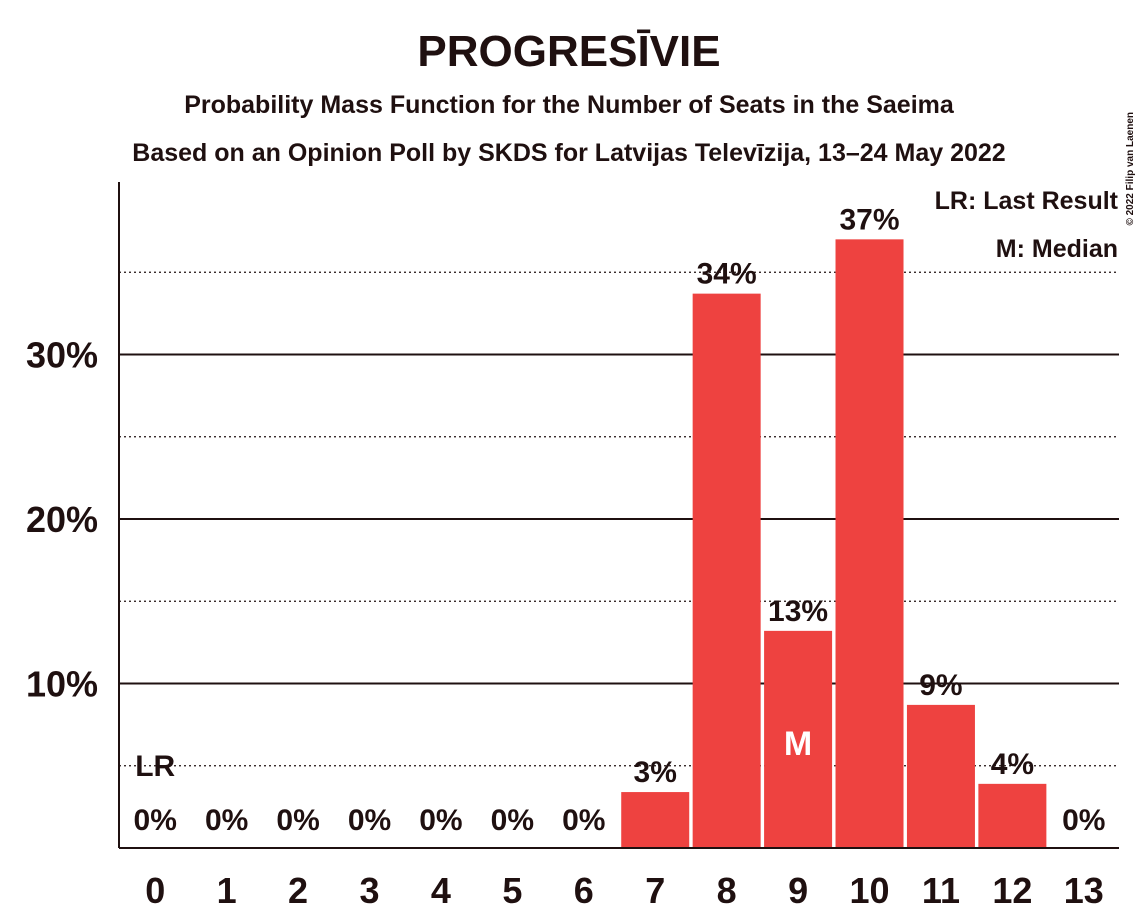 This screenshot has height=924, width=1139. Describe the element at coordinates (798, 744) in the screenshot. I see `median-marker: M` at that location.